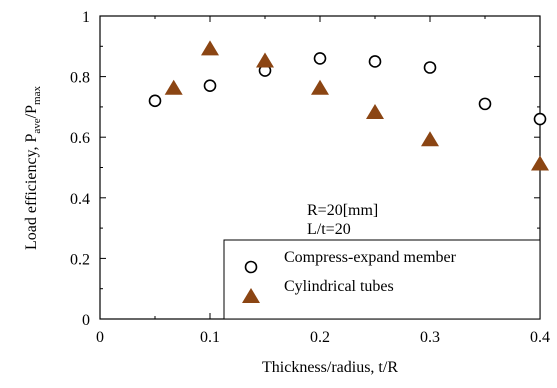 Image resolution: width=557 pixels, height=388 pixels. What do you see at coordinates (339, 286) in the screenshot?
I see `legend-label-cylindrical: Cylindrical tubes` at bounding box center [339, 286].